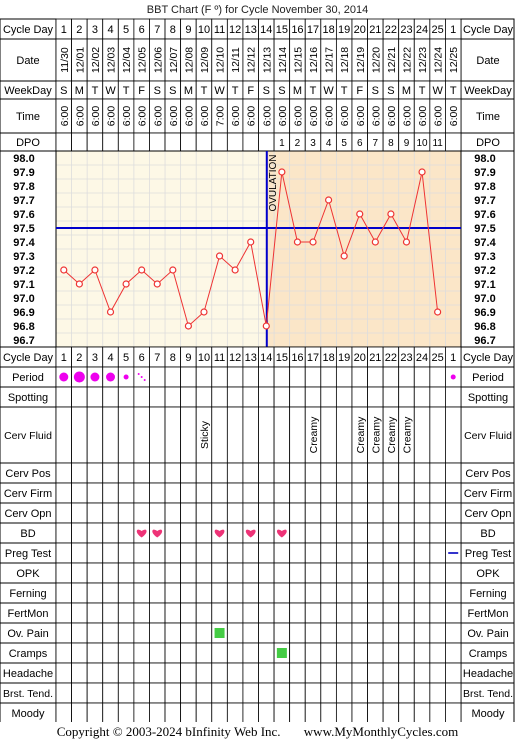 This screenshot has height=742, width=515. I want to click on y-tick-label-left: 97.0, so click(23, 299).